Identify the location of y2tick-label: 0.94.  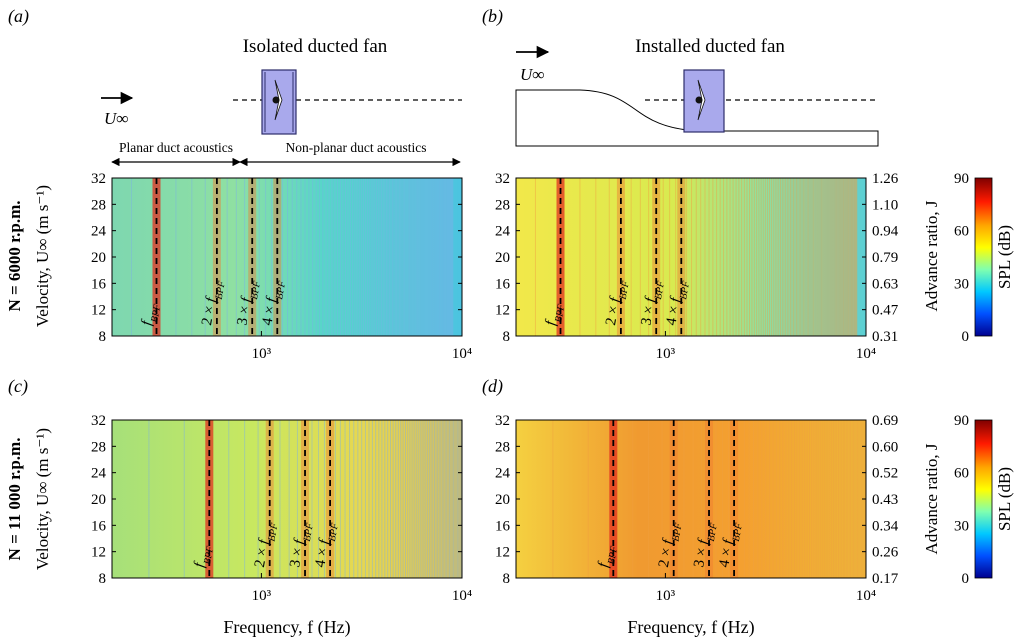
(885, 232).